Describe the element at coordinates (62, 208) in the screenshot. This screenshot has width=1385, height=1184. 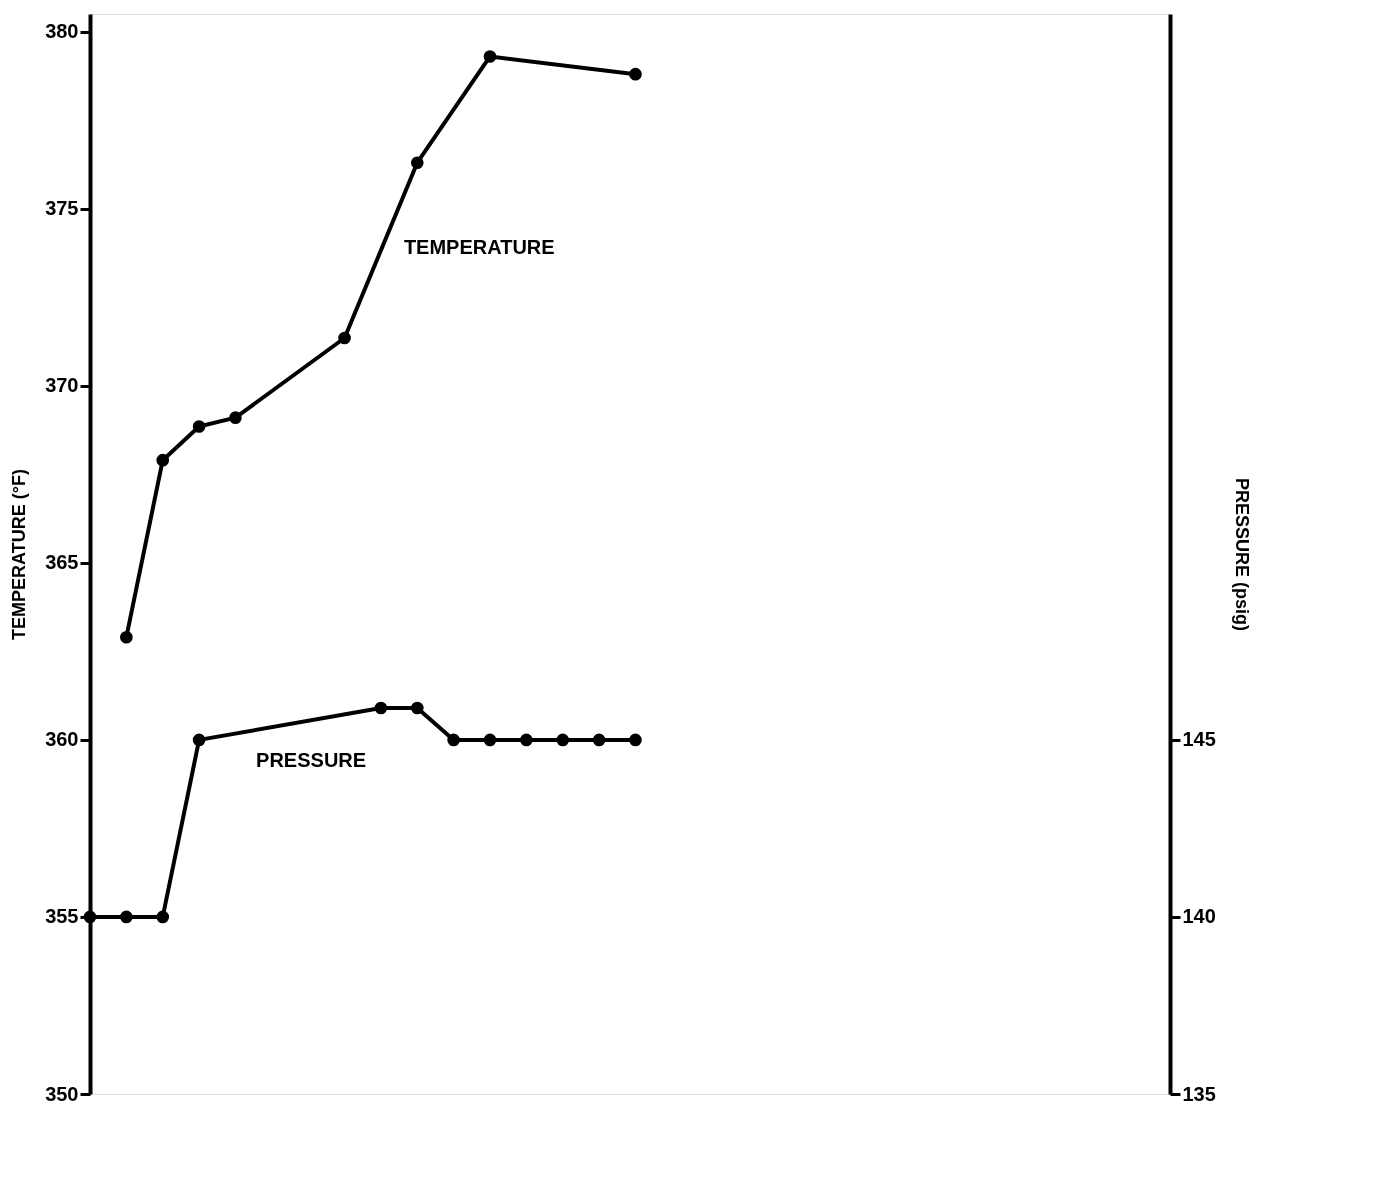
I see `y-tick-label: 375` at that location.